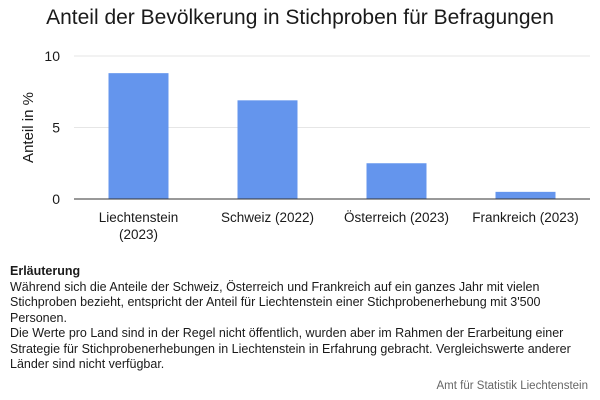  I want to click on x-tick-label: Frankreich (2023), so click(525, 217).